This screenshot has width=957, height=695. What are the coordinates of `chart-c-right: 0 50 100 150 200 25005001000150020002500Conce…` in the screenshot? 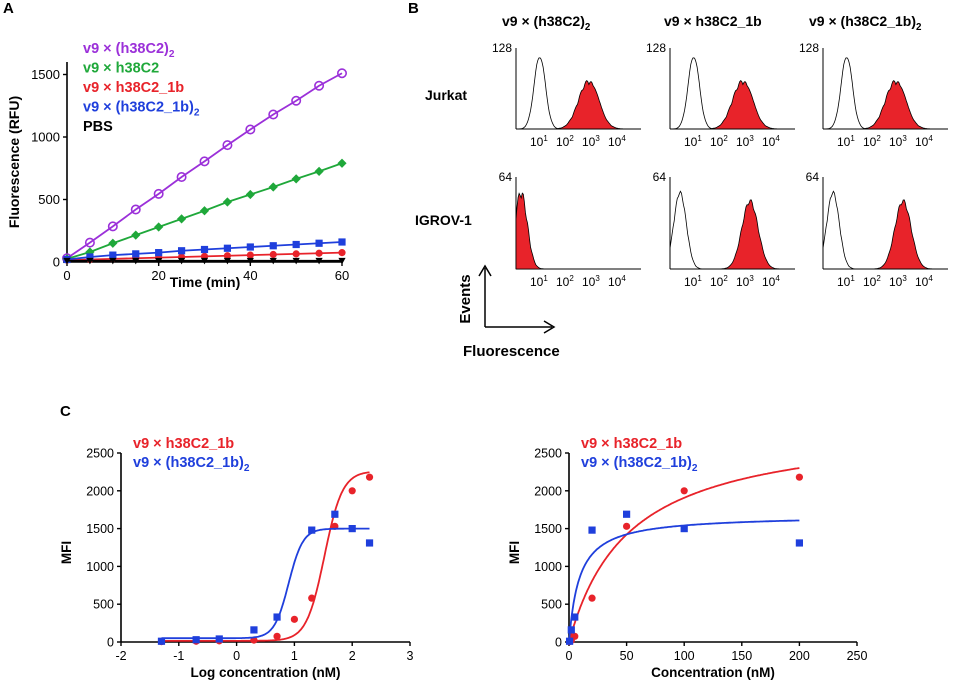 It's located at (687, 558).